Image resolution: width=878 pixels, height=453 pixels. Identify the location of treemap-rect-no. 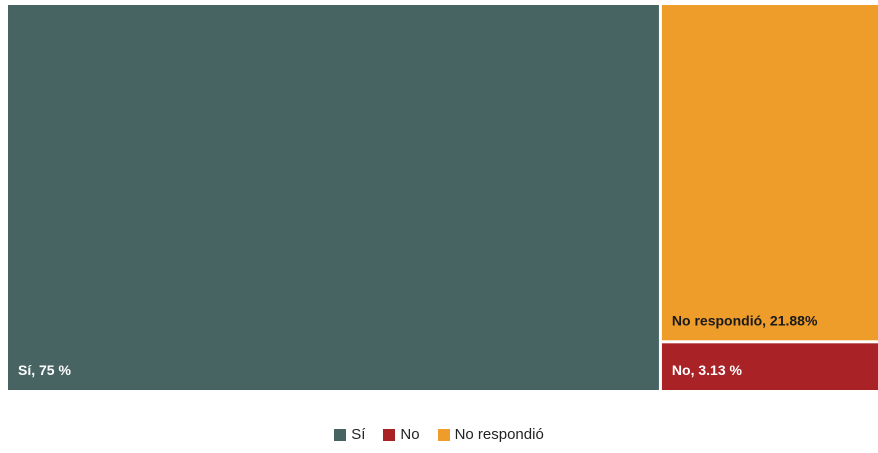
(769, 366).